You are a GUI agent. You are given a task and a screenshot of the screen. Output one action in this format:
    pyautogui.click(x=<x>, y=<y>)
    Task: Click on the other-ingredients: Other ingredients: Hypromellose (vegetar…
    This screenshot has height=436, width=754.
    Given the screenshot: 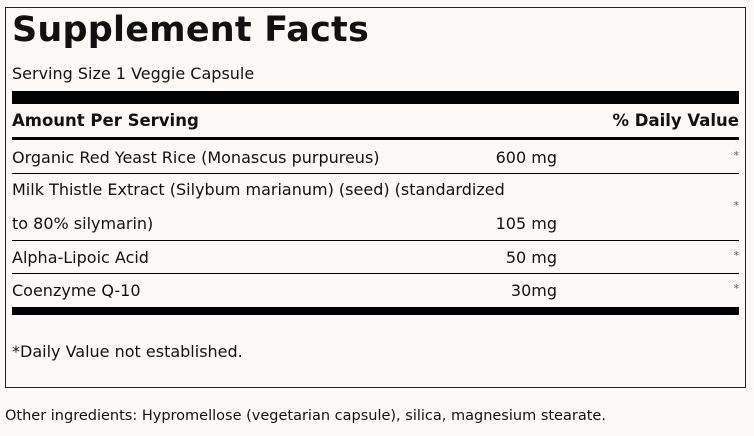 What is the action you would take?
    pyautogui.click(x=305, y=416)
    